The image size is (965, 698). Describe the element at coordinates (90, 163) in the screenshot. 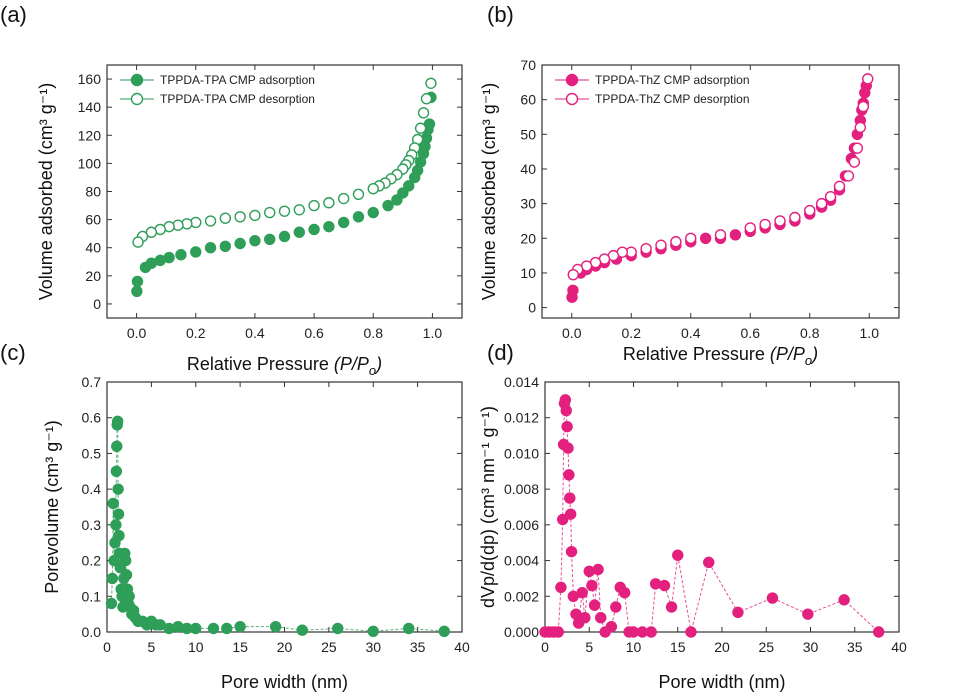

I see `y-tick-label: 100` at that location.